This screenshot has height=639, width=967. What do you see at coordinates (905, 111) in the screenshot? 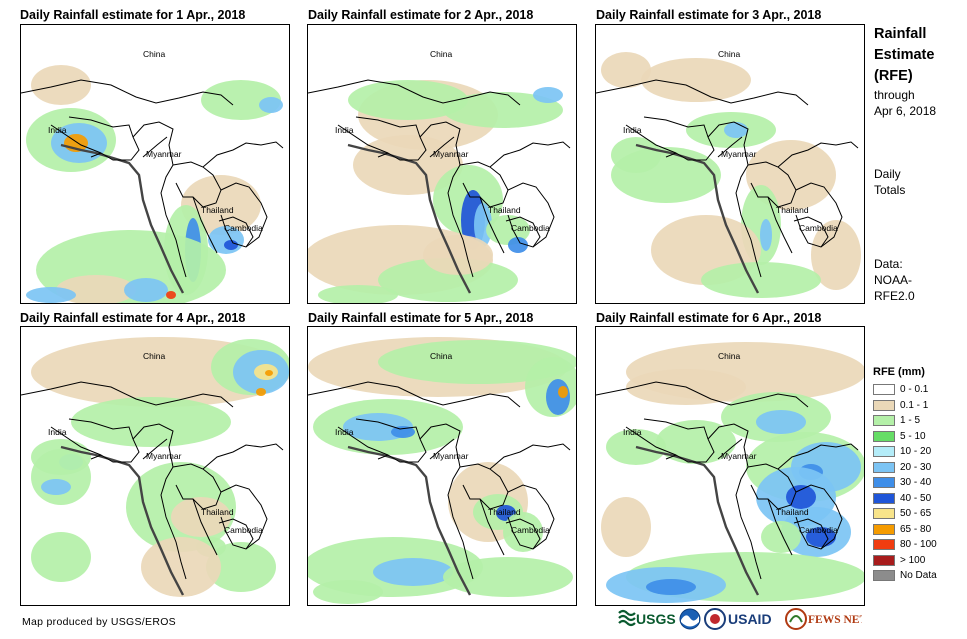
I see `through-date: Apr 6, 2018` at bounding box center [905, 111].